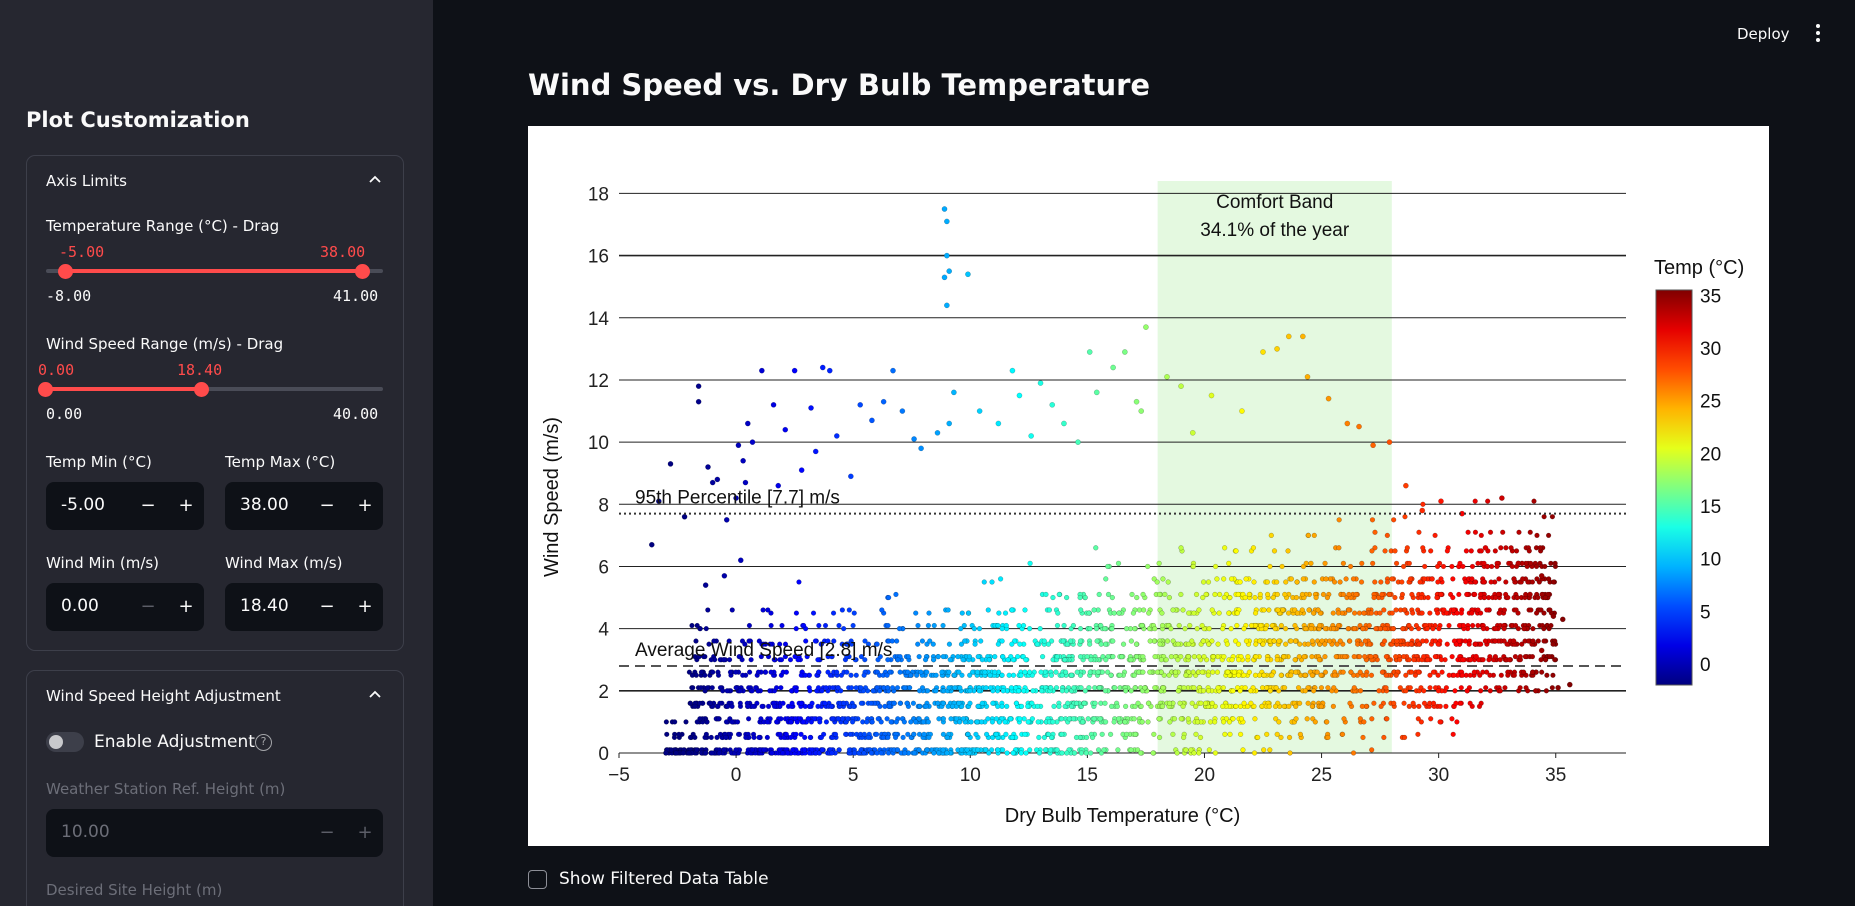 Image resolution: width=1855 pixels, height=906 pixels. What do you see at coordinates (85, 832) in the screenshot?
I see `ref-height-value: 10.00` at bounding box center [85, 832].